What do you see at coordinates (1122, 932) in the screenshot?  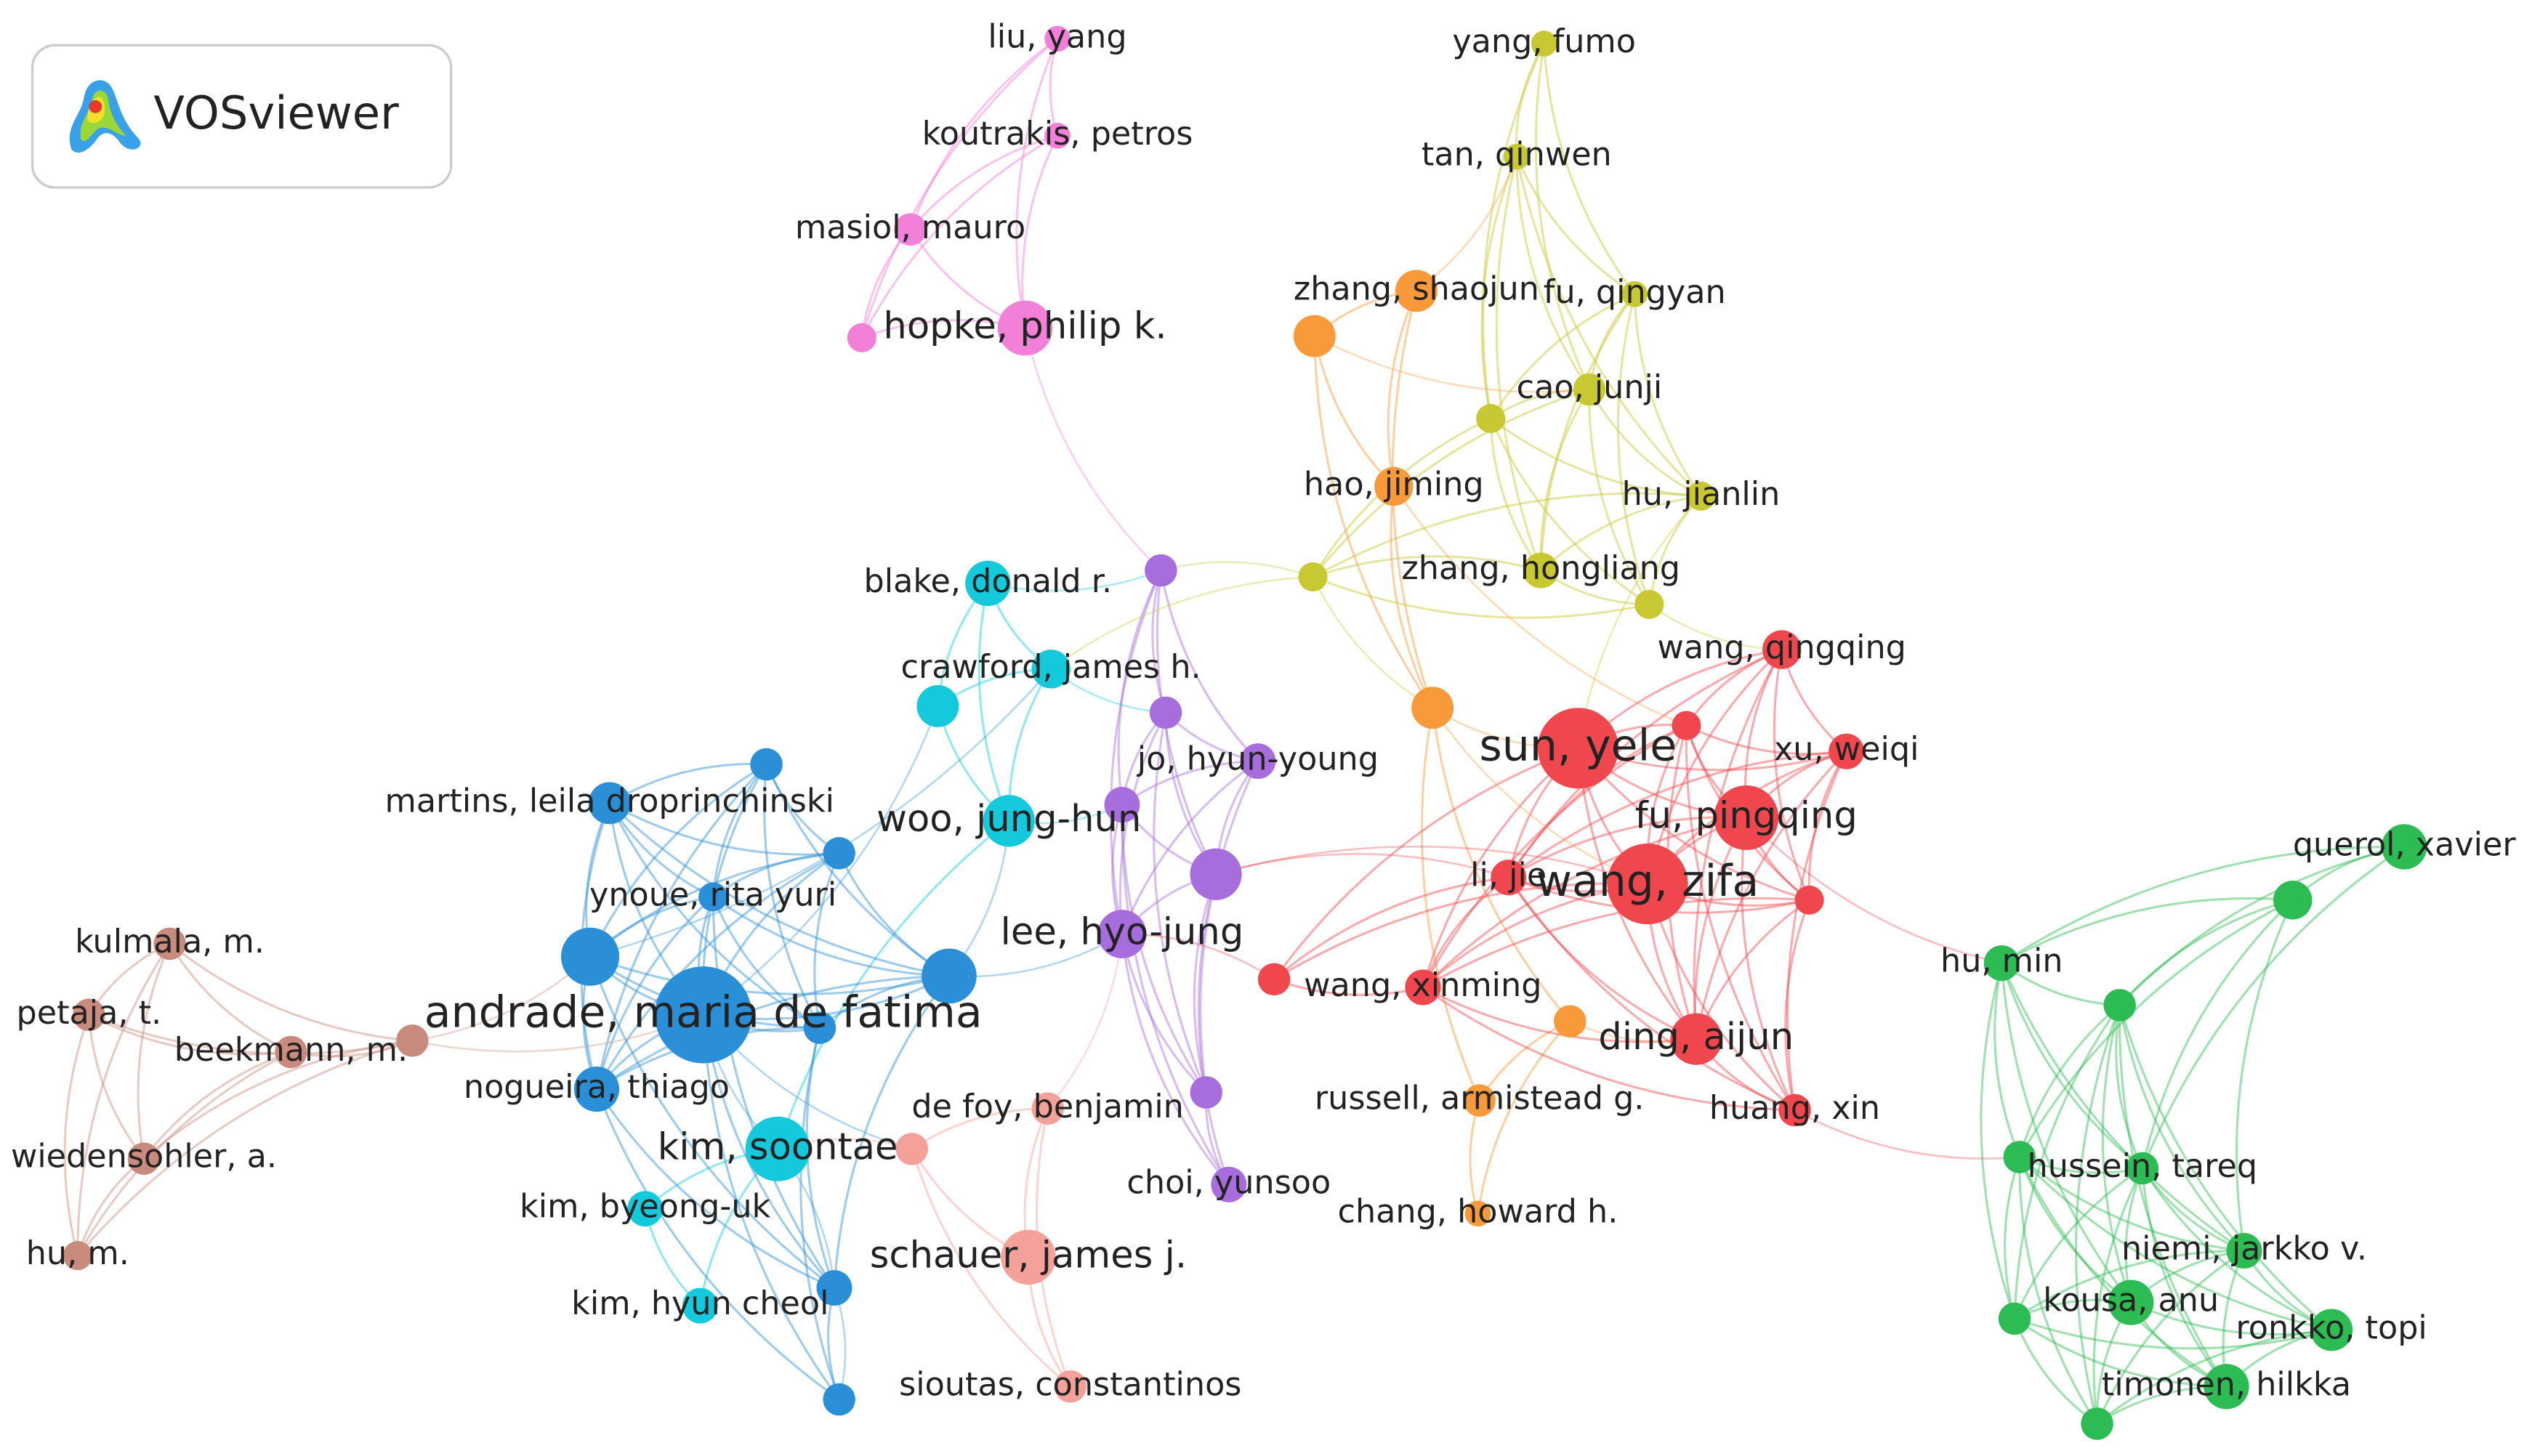 I see `node-label: lee, hyo-jung` at bounding box center [1122, 932].